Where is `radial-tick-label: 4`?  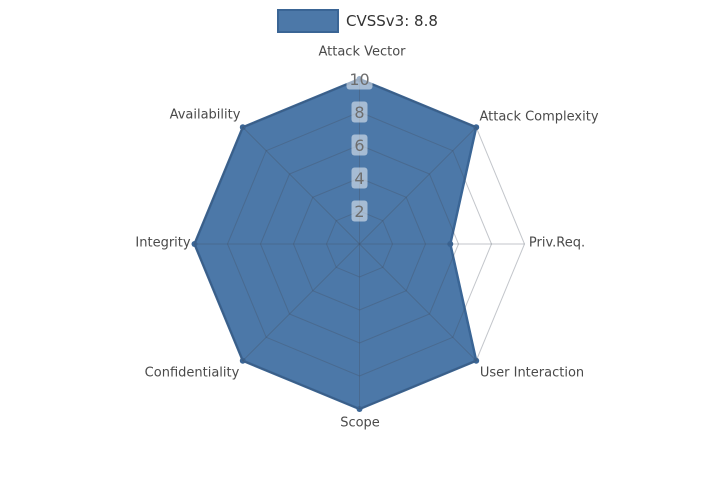
radial-tick-label: 4 is located at coordinates (359, 178).